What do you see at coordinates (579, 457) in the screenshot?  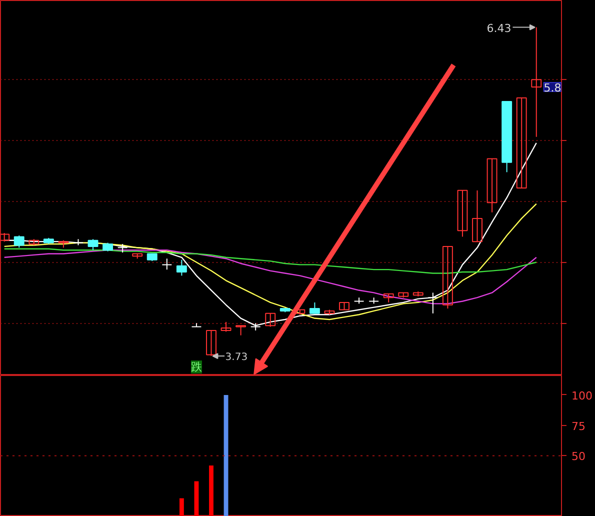 I see `y-tick-label: 50` at bounding box center [579, 457].